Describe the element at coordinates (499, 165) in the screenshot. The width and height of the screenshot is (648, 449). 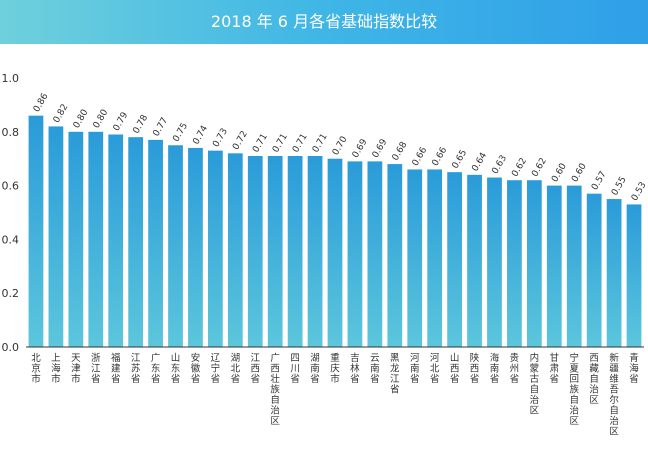
I see `bar-value-label: 0.63` at that location.